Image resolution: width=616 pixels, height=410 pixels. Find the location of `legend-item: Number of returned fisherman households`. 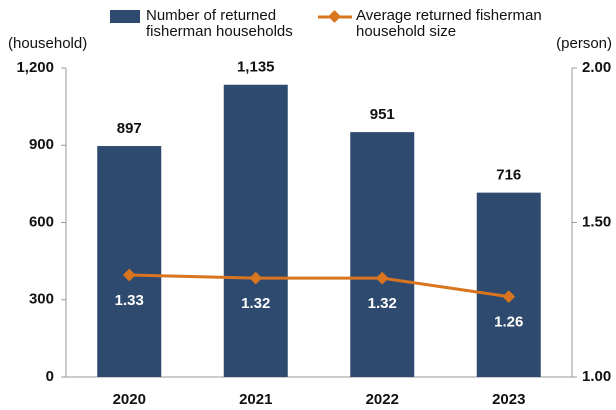

legend-item: Number of returned fisherman households is located at coordinates (213, 24).